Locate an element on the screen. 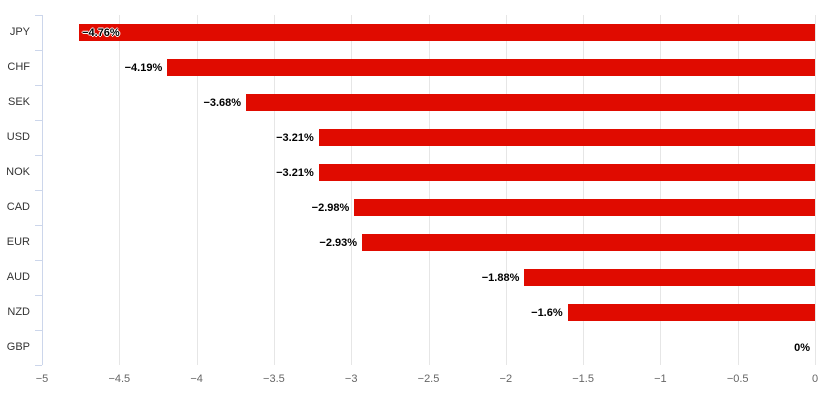 The width and height of the screenshot is (825, 402). category-label-aud: AUD is located at coordinates (18, 277).